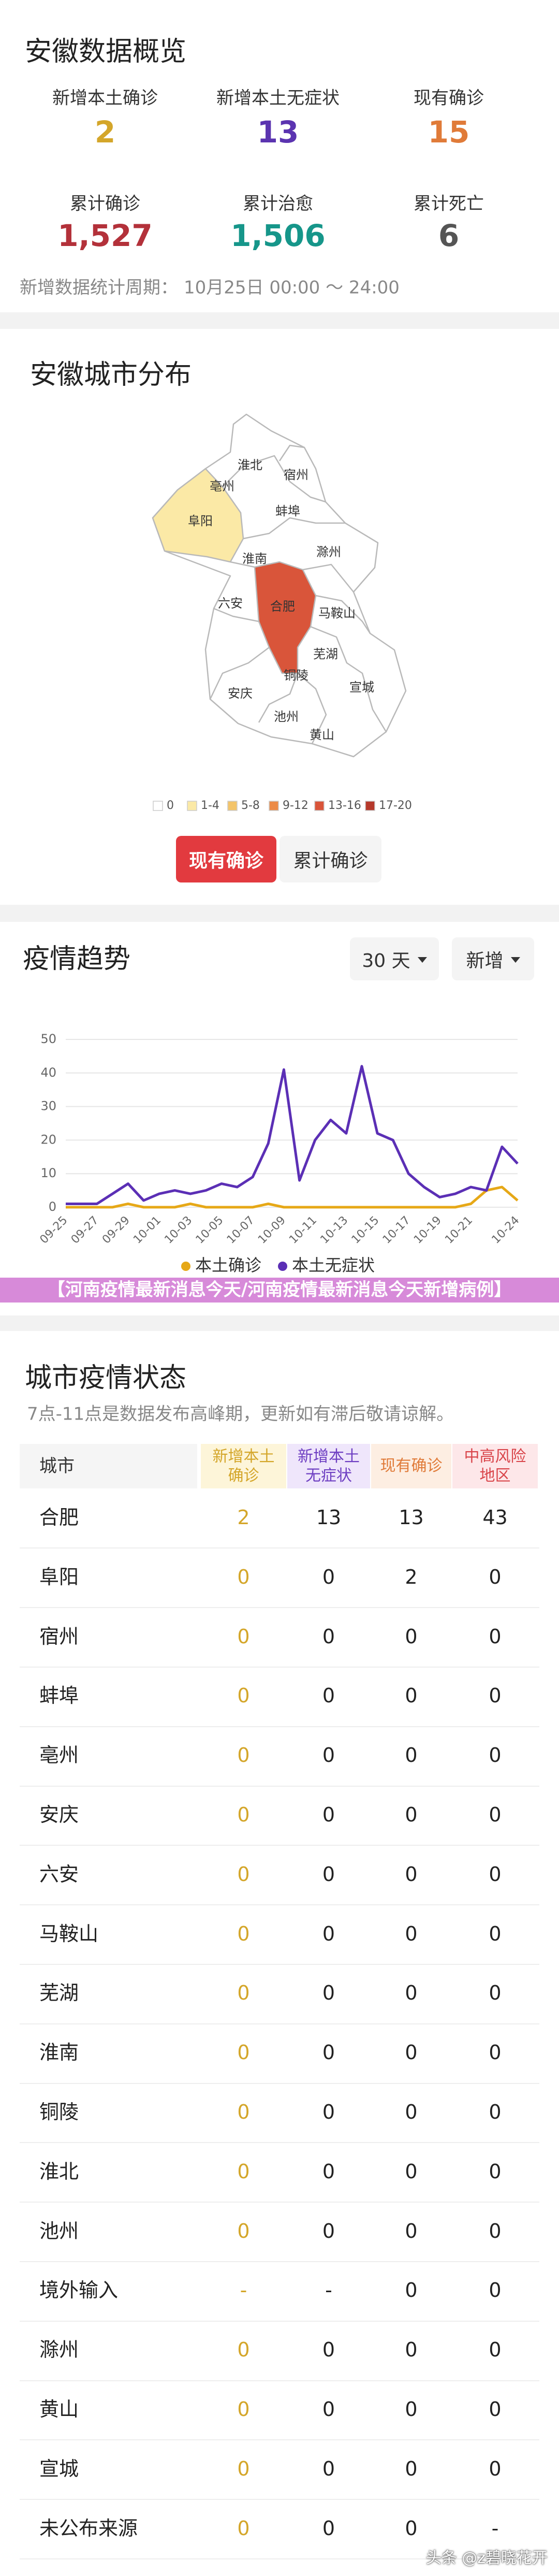 The image size is (559, 2576). What do you see at coordinates (337, 613) in the screenshot?
I see `city-label: 马鞍山` at bounding box center [337, 613].